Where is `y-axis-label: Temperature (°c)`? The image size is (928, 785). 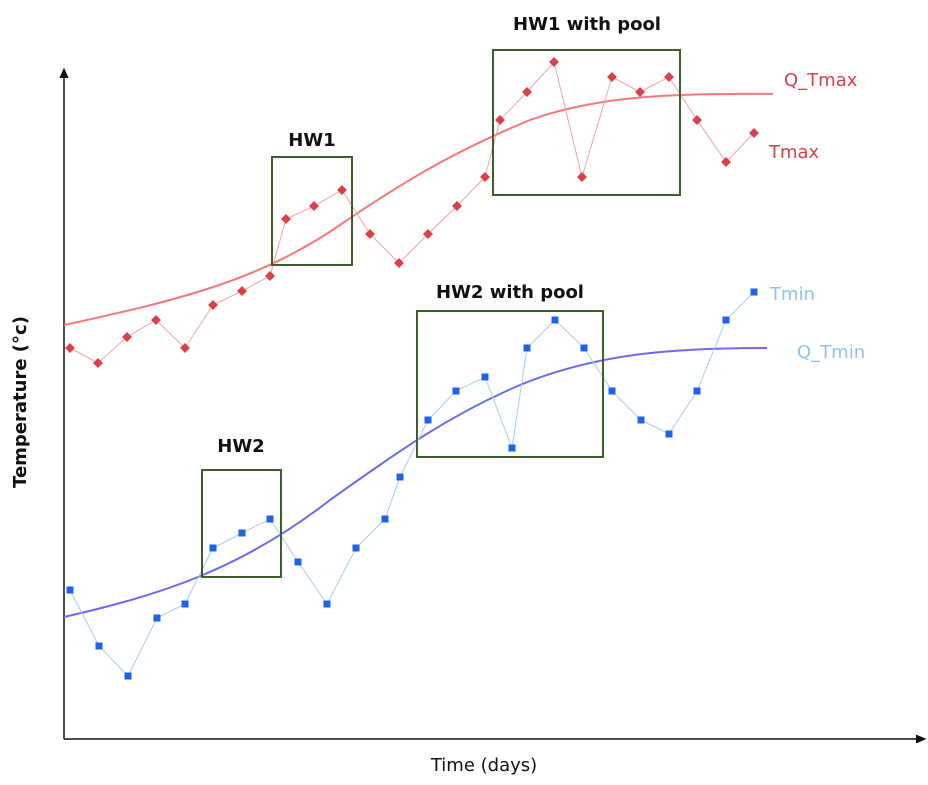
y-axis-label: Temperature (°c) is located at coordinates (20, 402).